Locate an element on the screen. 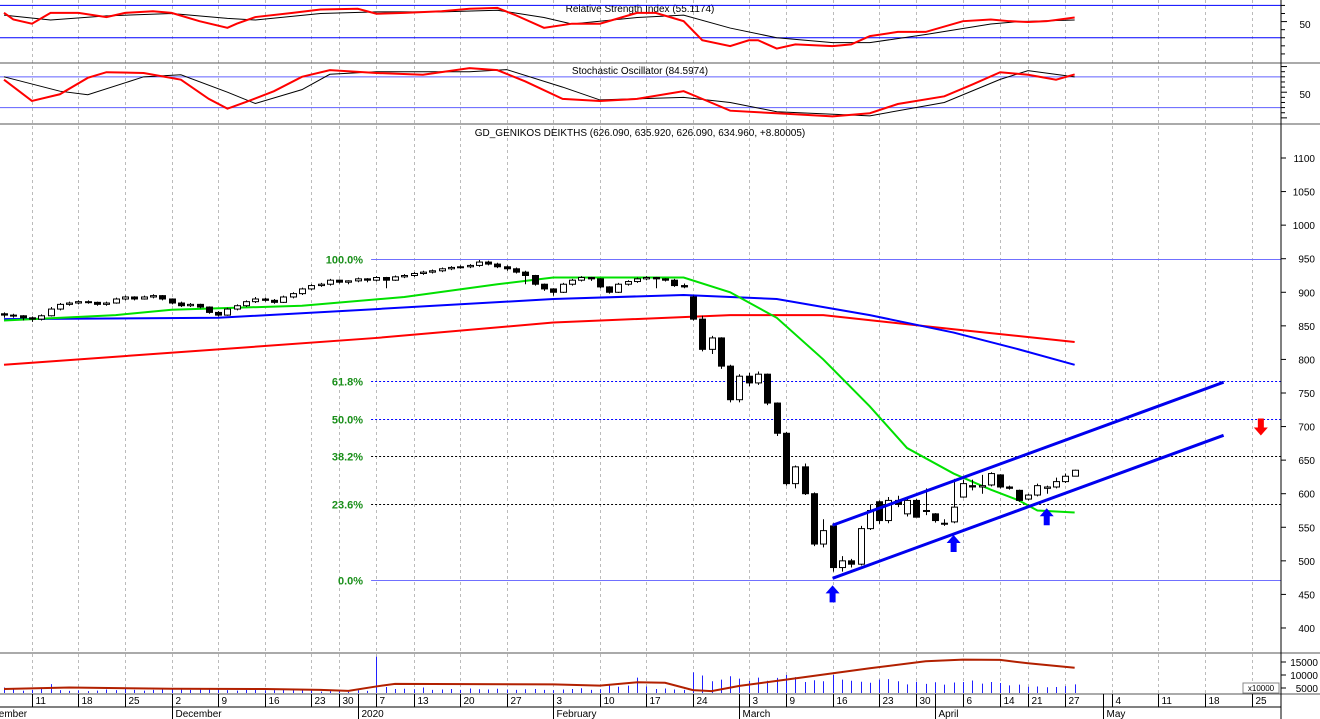 The height and width of the screenshot is (719, 1320). stochastic-panel: Stochastic Oscillator (84.5974) is located at coordinates (640, 92).